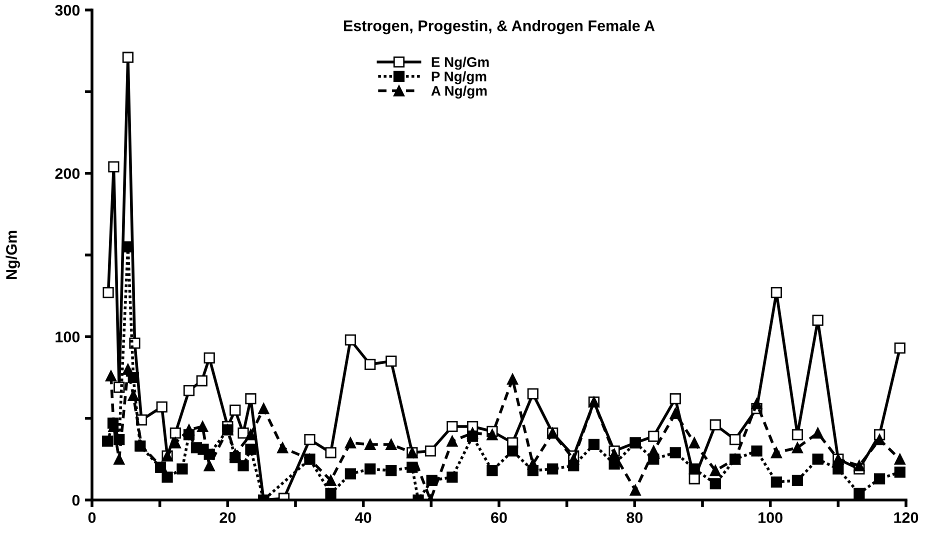  I want to click on x-tick-label: 20, so click(228, 518).